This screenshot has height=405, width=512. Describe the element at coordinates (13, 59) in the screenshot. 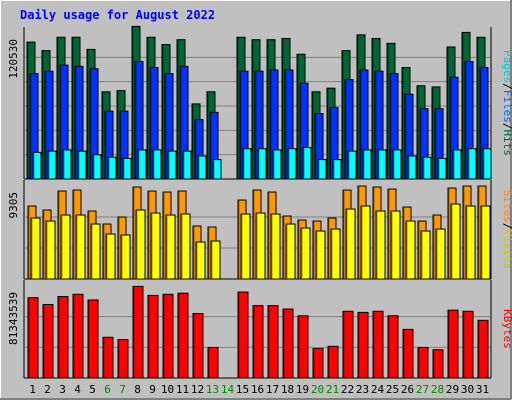

I see `y-axis-max-label: 120530` at that location.